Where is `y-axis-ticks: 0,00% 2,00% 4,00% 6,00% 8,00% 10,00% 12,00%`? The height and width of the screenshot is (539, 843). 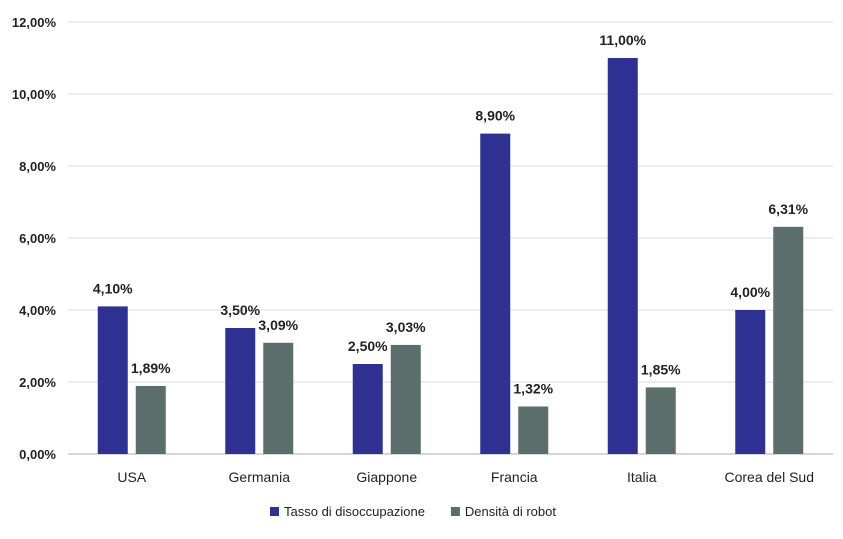
y-axis-ticks: 0,00% 2,00% 4,00% 6,00% 8,00% 10,00% 12,00% is located at coordinates (34, 238).